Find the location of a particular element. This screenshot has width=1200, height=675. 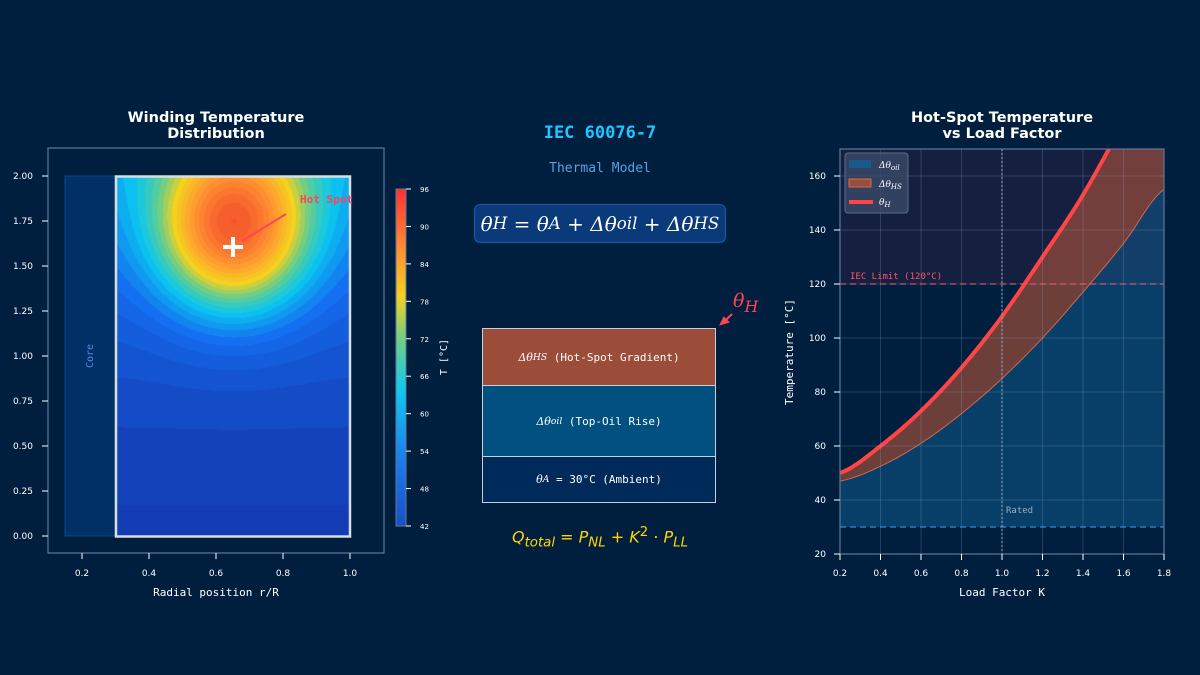

eq-theta-a: θ is located at coordinates (542, 223).